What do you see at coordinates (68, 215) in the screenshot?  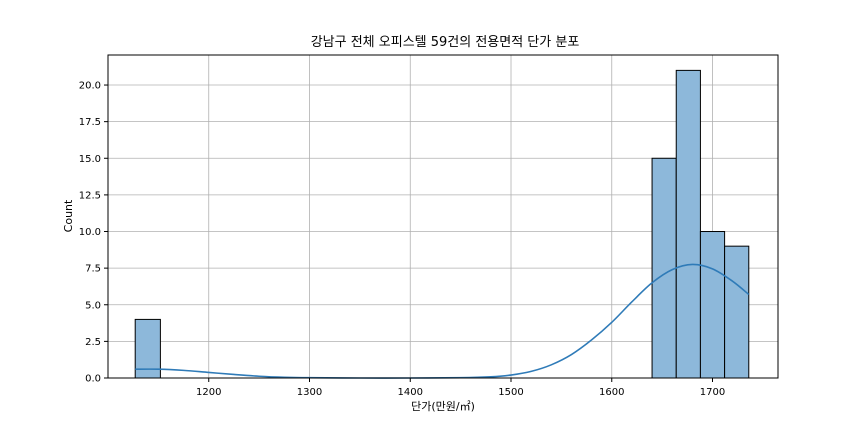 I see `y-axis-label: Count` at bounding box center [68, 215].